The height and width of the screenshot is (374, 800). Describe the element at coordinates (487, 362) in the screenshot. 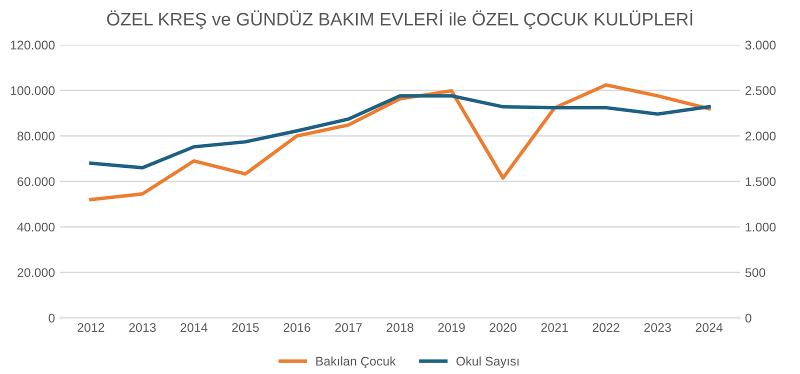

I see `legend-label: Okul Sayısı` at that location.